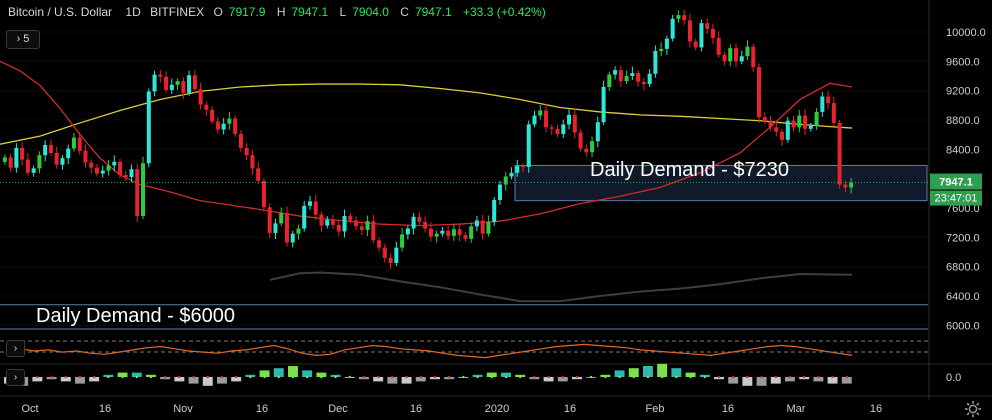  What do you see at coordinates (416, 409) in the screenshot?
I see `x-tick-label: 16` at bounding box center [416, 409].